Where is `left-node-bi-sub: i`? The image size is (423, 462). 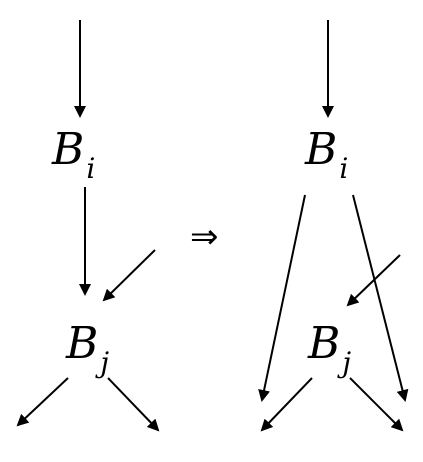 left-node-bi-sub: i is located at coordinates (91, 168).